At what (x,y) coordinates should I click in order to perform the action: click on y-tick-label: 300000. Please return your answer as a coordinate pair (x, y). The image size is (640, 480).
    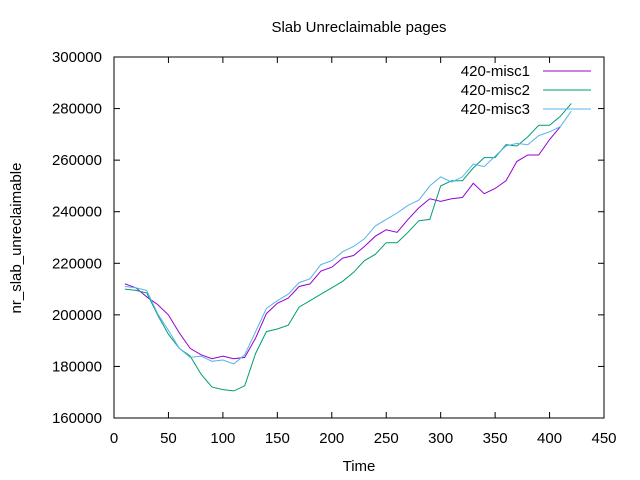
    Looking at the image, I should click on (77, 57).